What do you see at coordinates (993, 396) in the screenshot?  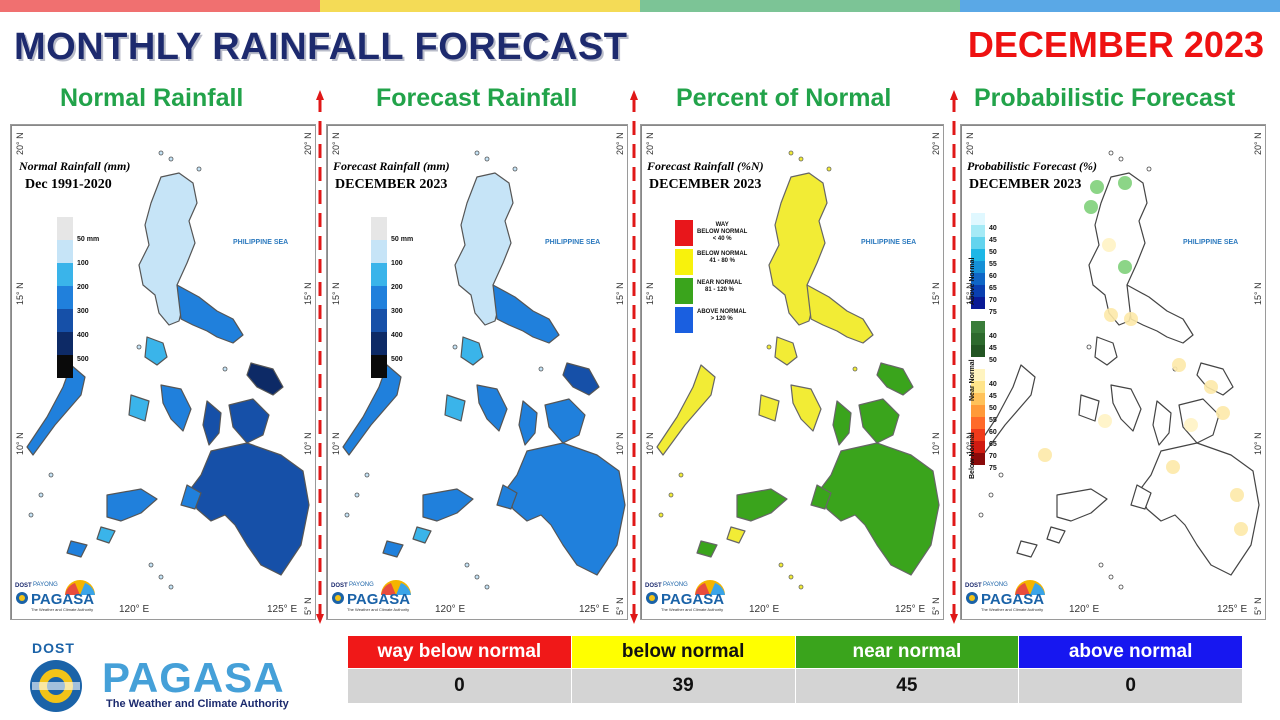 I see `legend-label: 45` at bounding box center [993, 396].